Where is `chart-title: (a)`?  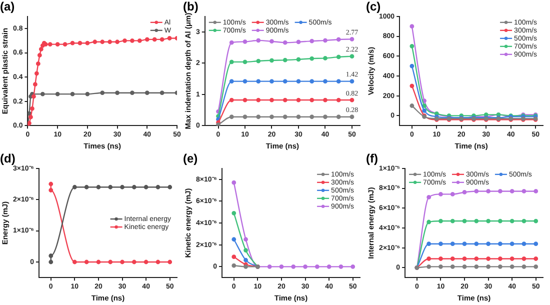
chart-title: (a) is located at coordinates (7, 7).